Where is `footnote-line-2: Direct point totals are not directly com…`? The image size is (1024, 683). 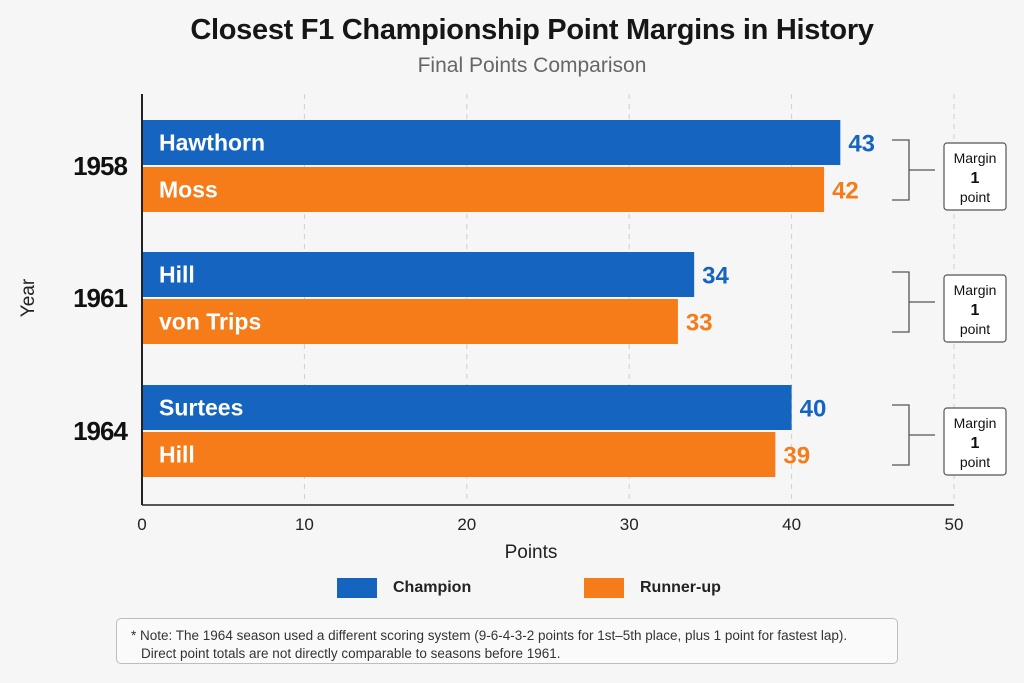
footnote-line-2: Direct point totals are not directly com… is located at coordinates (351, 653).